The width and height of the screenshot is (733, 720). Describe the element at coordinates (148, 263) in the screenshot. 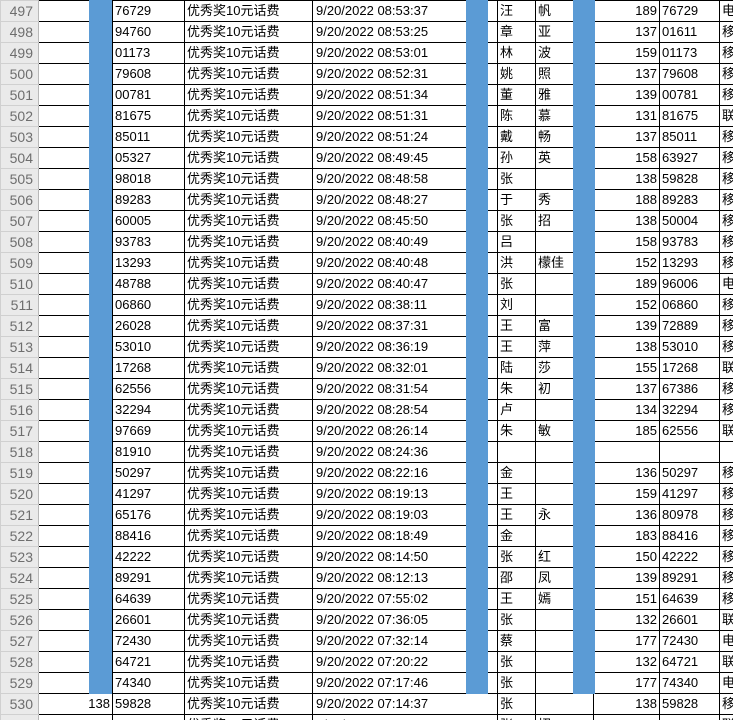

I see `cell-suffix: 13293` at that location.